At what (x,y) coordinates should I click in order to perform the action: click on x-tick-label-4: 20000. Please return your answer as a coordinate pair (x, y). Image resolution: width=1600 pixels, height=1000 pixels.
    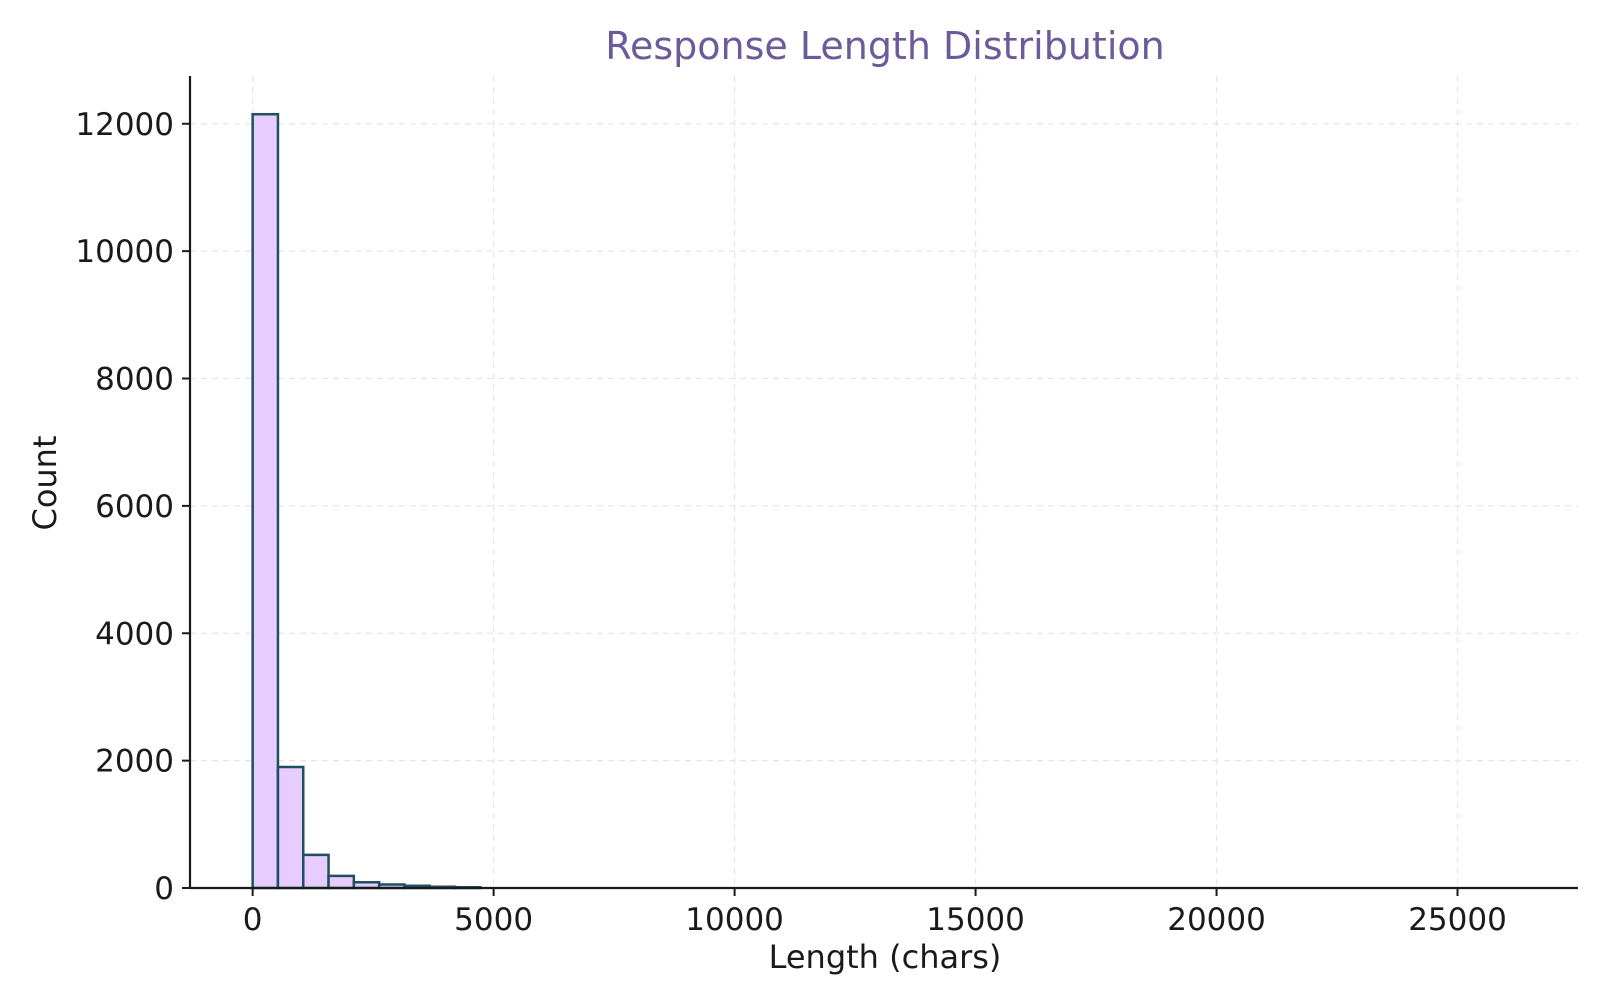
    Looking at the image, I should click on (1216, 920).